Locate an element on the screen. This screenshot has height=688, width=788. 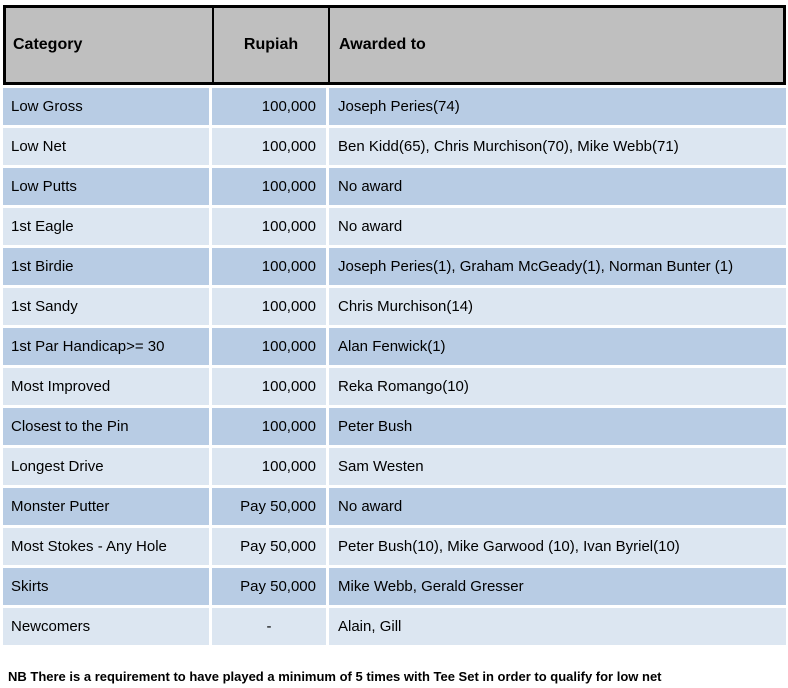
table-row: Newcomers - Alain, Gill is located at coordinates (394, 626).